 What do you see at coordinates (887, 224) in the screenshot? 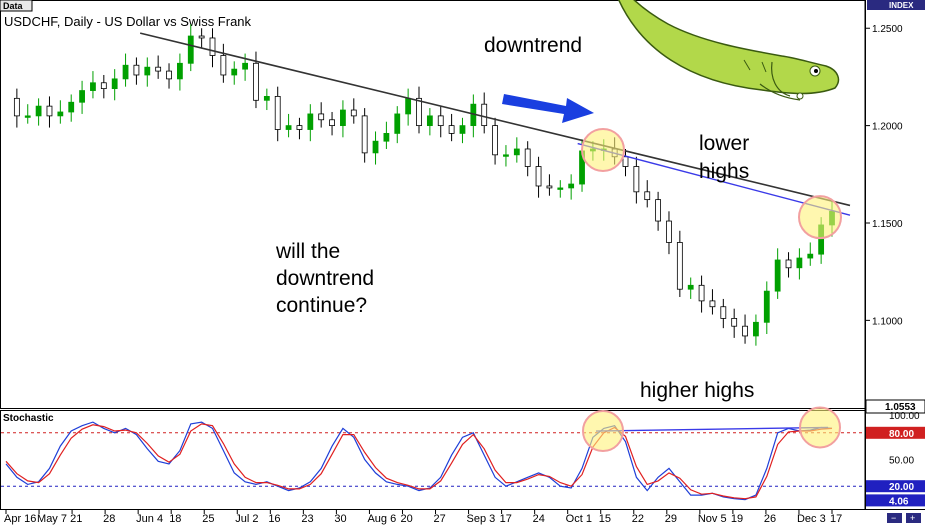
I see `price-tick-label: 1.1500` at bounding box center [887, 224].